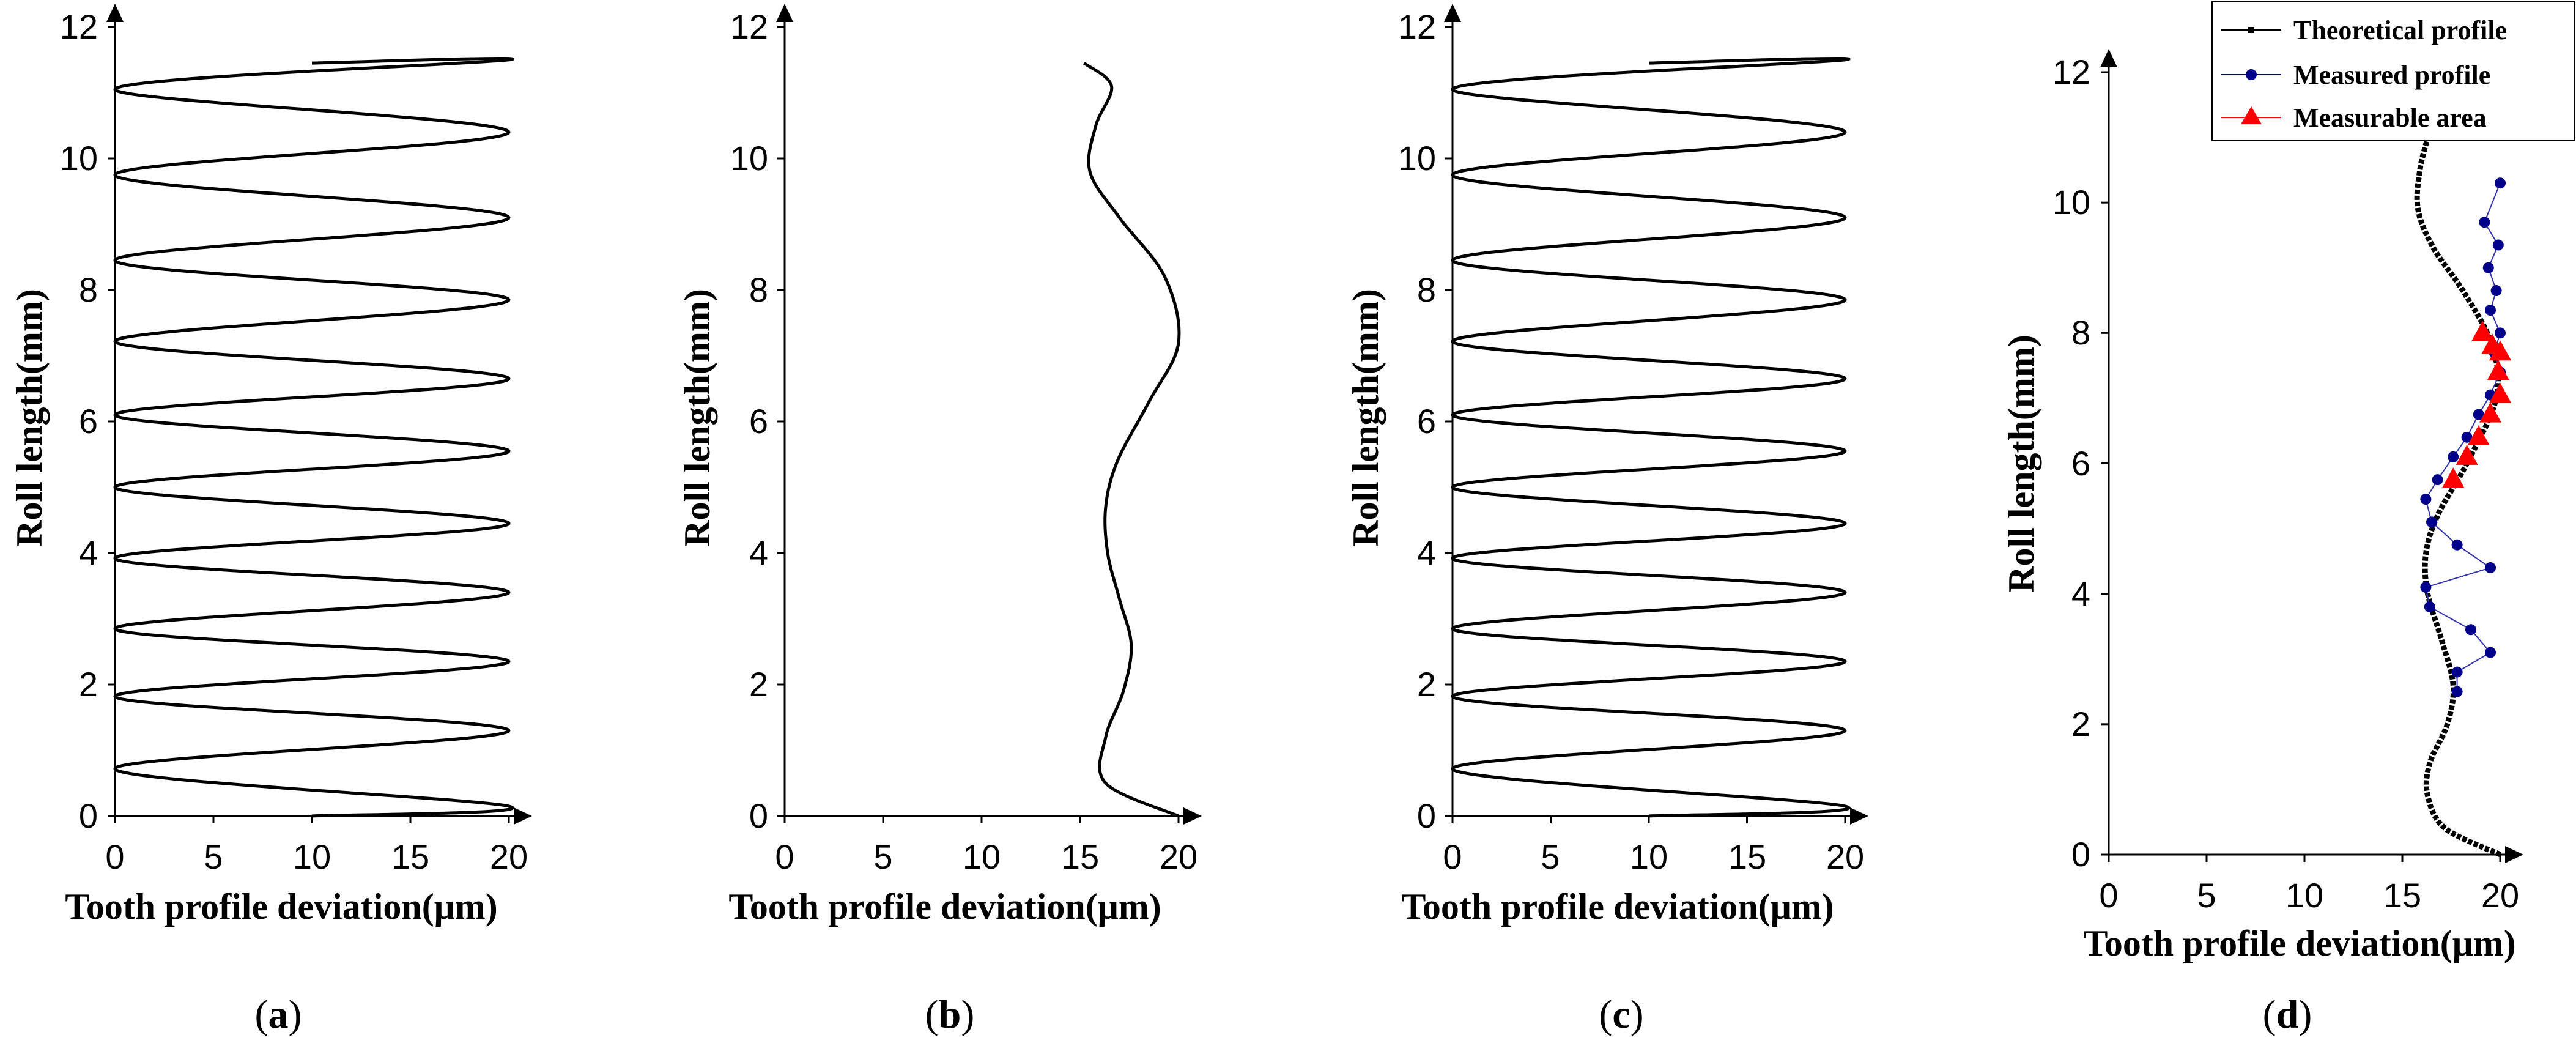 This screenshot has width=2576, height=1054. I want to click on panel-a-series, so click(313, 437).